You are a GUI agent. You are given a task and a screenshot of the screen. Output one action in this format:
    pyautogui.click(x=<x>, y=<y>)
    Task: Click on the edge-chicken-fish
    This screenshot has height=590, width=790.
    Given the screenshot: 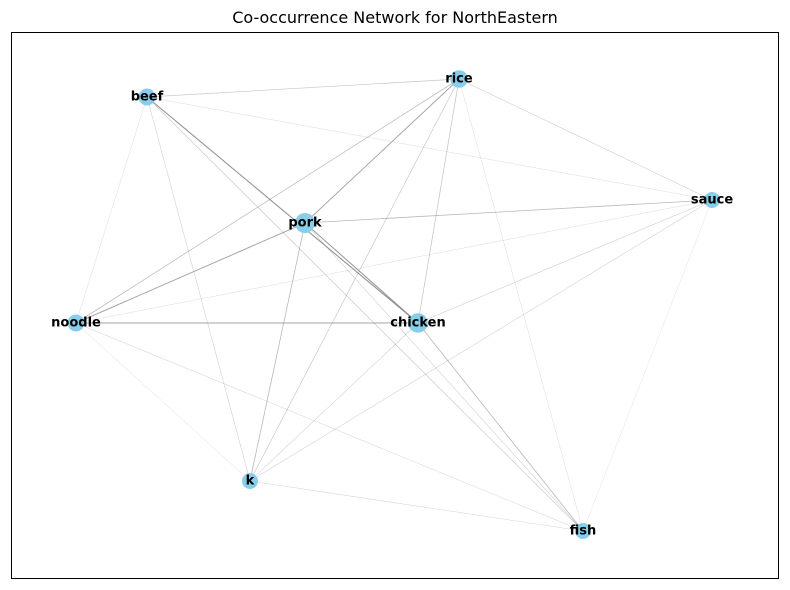 What is the action you would take?
    pyautogui.click(x=500, y=427)
    